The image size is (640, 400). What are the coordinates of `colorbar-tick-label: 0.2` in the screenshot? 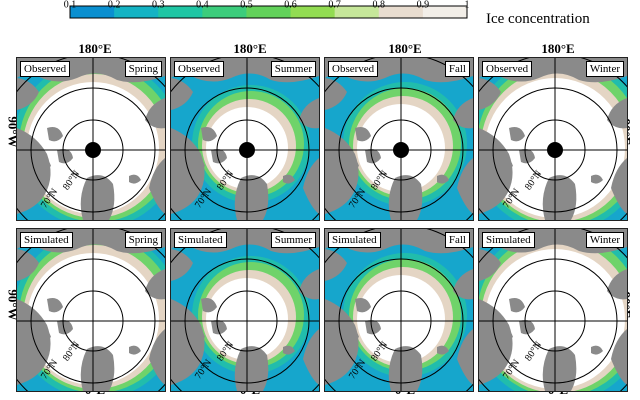 It's located at (114, 5).